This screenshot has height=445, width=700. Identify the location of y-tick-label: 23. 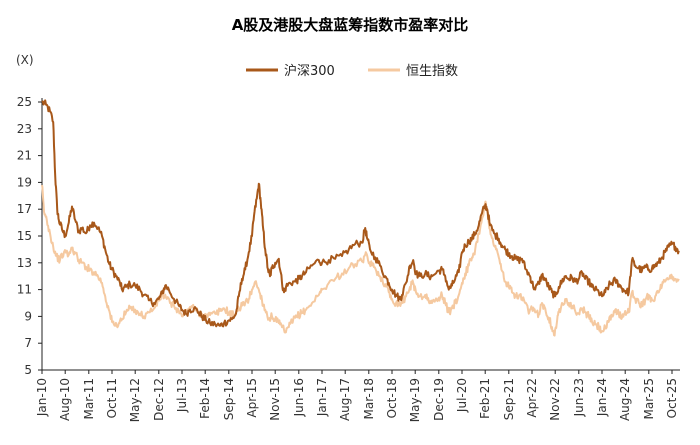
(24, 129).